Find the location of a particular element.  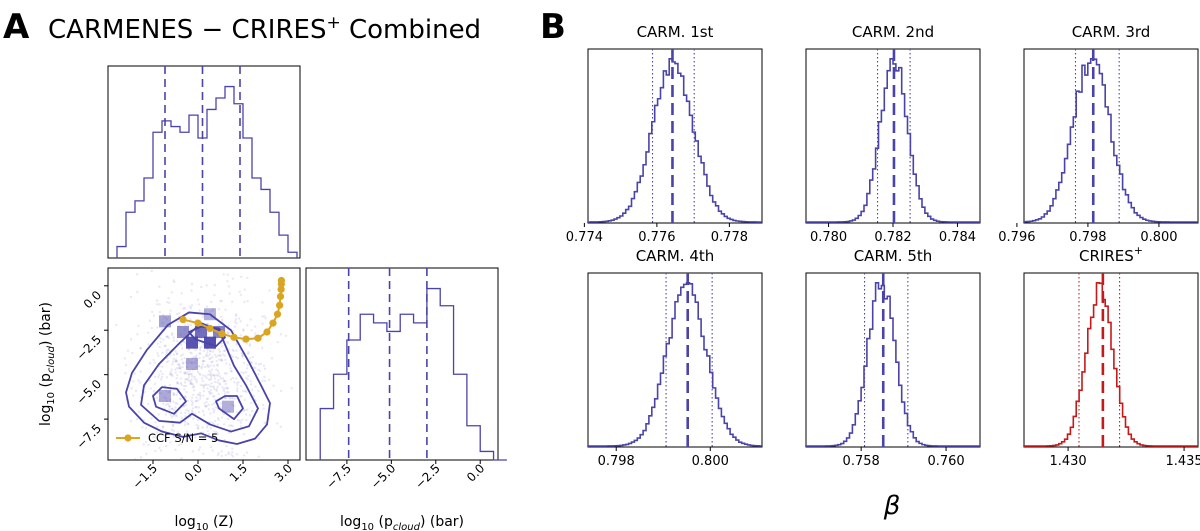

subplot-title-carm4: CARM. 4th is located at coordinates (675, 256).